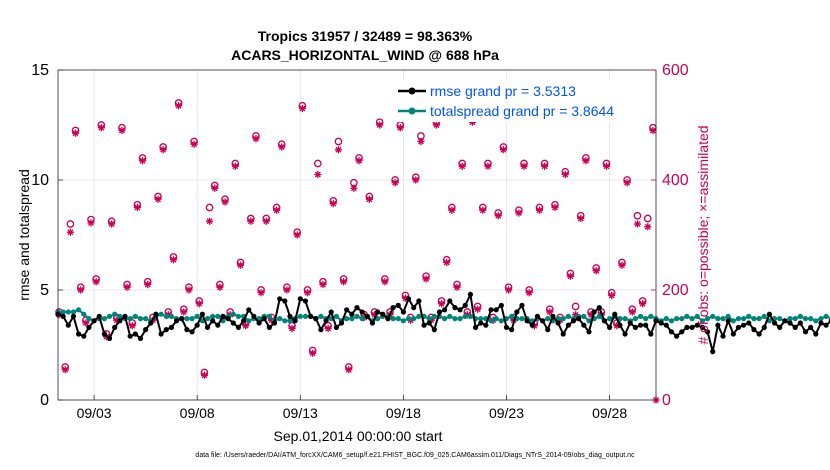 The height and width of the screenshot is (470, 830). What do you see at coordinates (503, 91) in the screenshot?
I see `legend-rmse-label: rmse grand pr = 3.5313` at bounding box center [503, 91].